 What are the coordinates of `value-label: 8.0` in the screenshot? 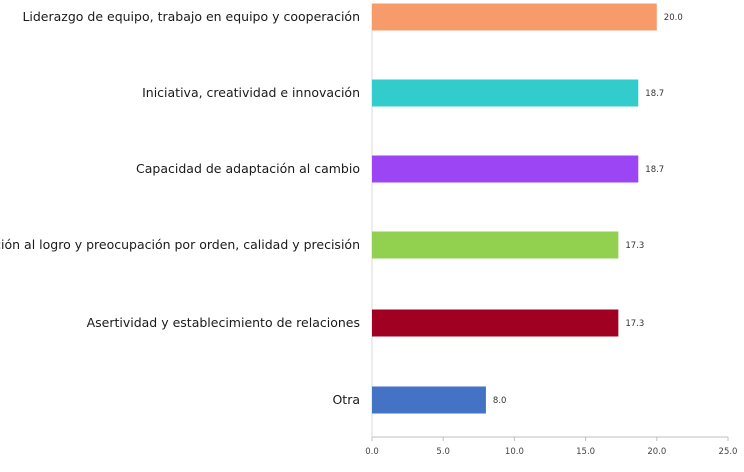 It's located at (500, 401).